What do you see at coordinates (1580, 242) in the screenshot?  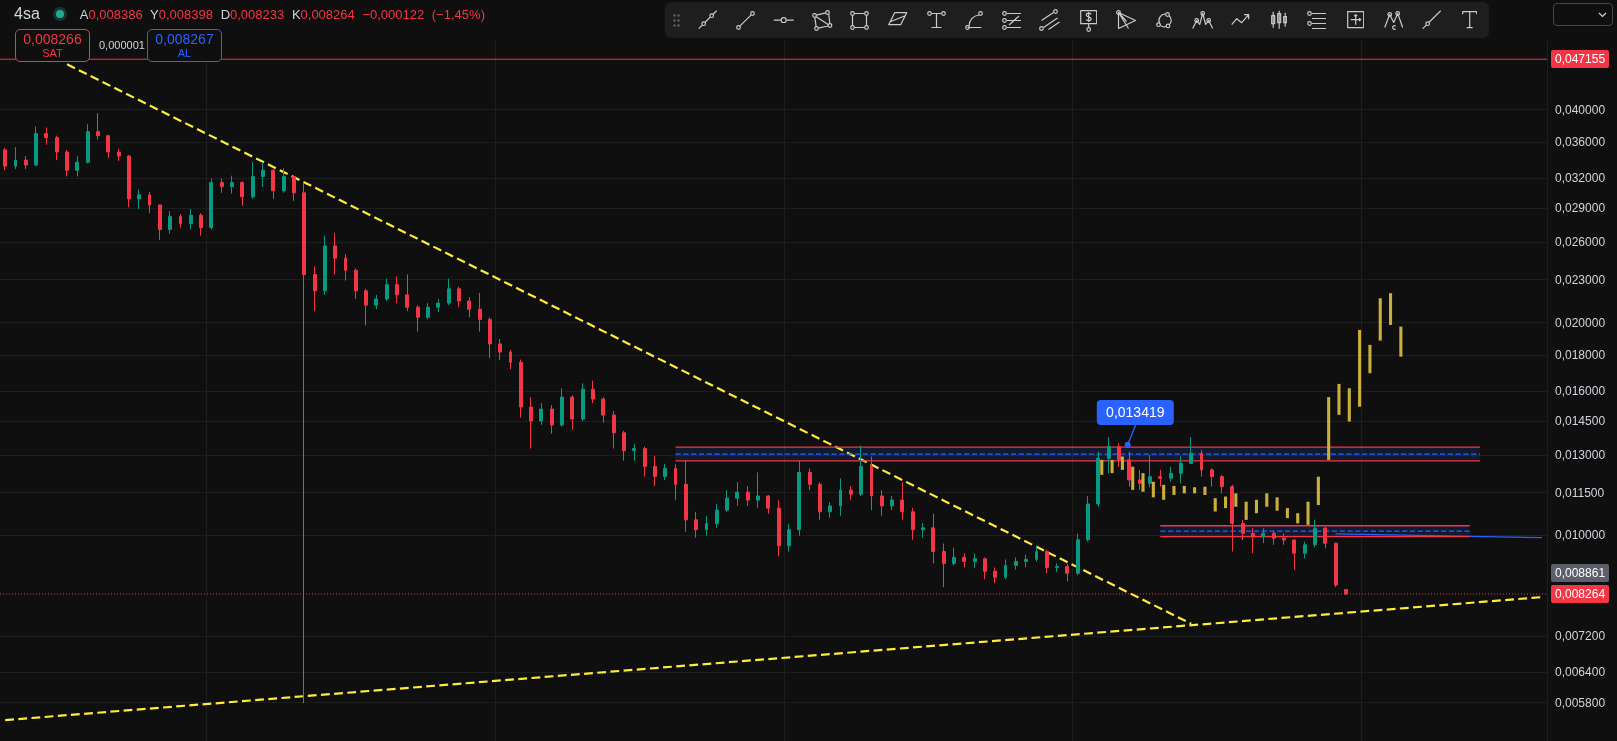 I see `y-tick-label: 0,026000` at bounding box center [1580, 242].